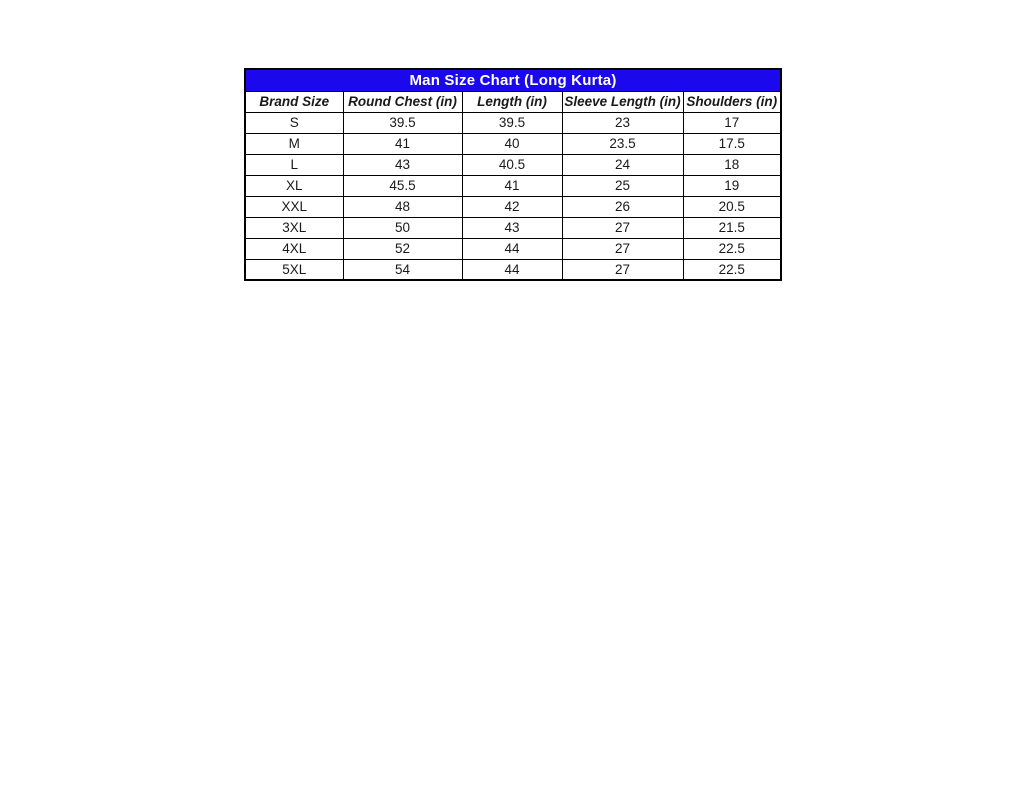  I want to click on table-row: XL 45.5 41 25 19, so click(513, 185).